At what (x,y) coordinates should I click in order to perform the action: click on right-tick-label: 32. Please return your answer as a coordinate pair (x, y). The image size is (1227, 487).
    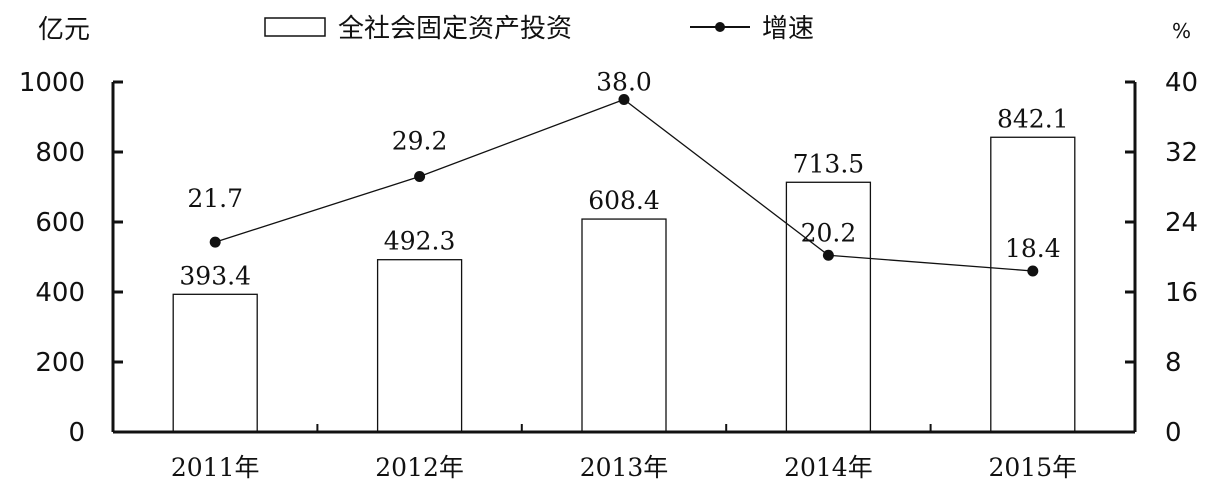
    Looking at the image, I should click on (1181, 153).